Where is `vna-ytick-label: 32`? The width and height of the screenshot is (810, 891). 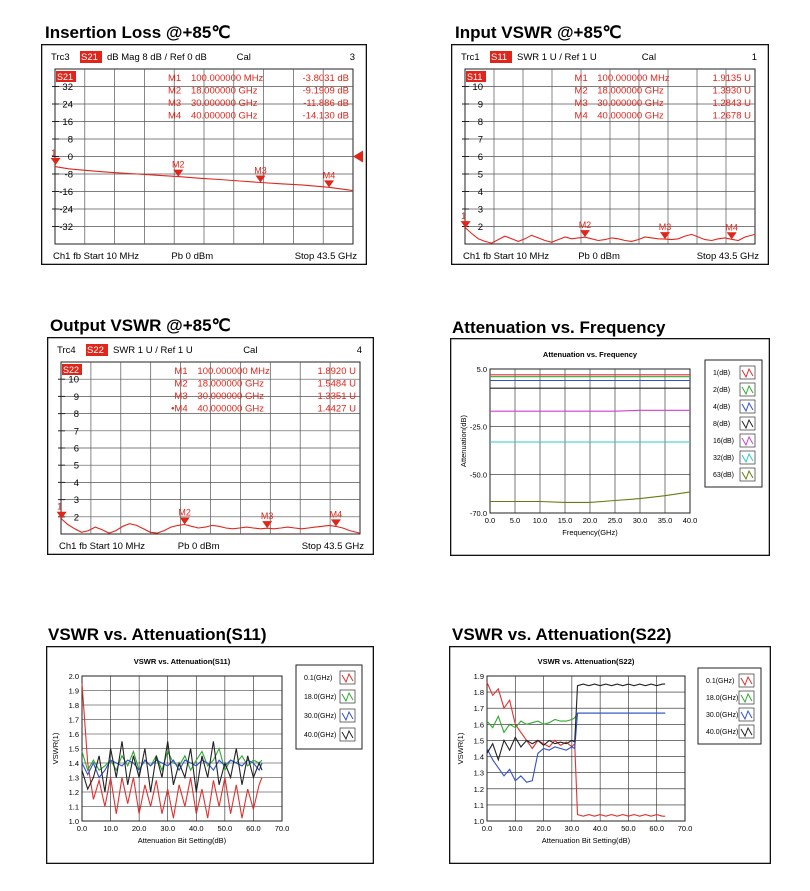 vna-ytick-label: 32 is located at coordinates (67, 87).